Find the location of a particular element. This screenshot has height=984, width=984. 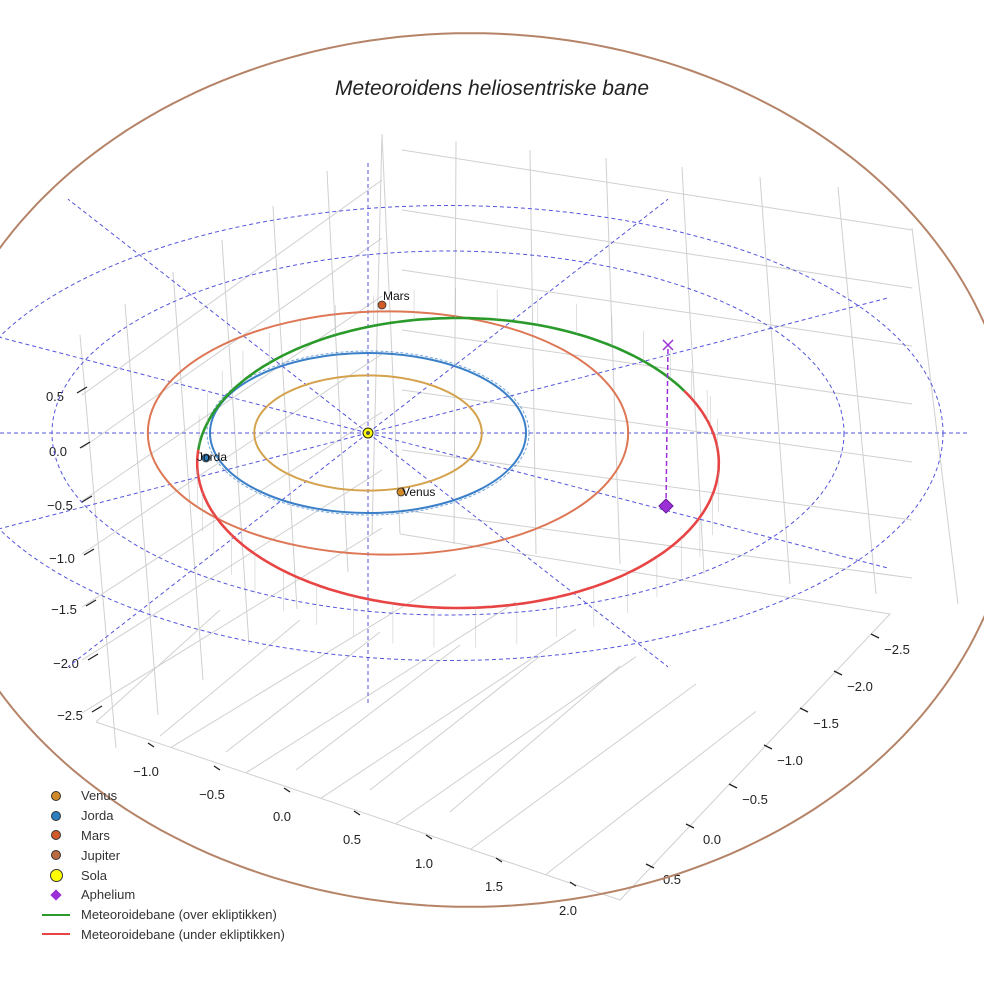

meteoroid-orbit-above is located at coordinates (441, 383).